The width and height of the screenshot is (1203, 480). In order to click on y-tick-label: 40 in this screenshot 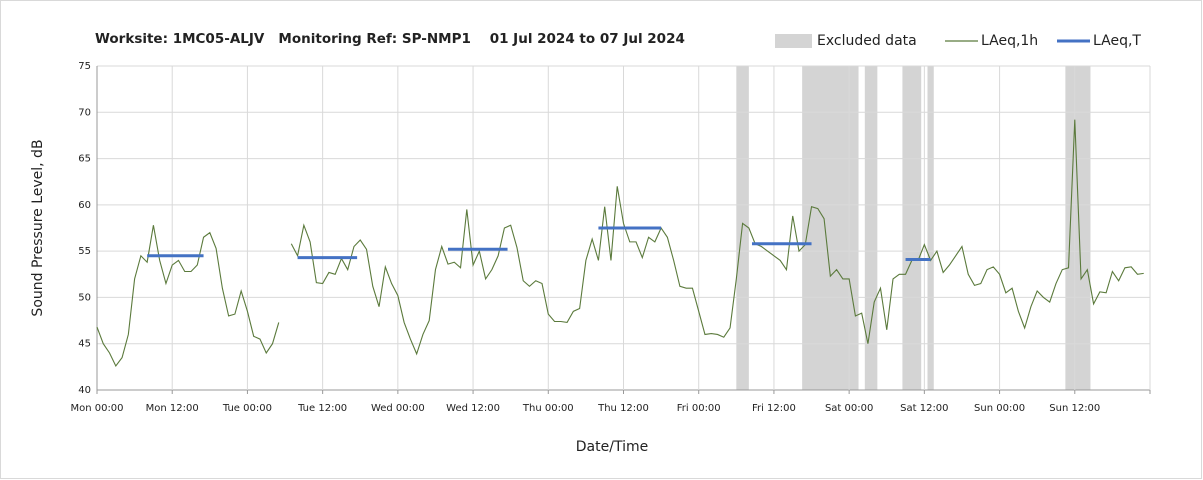, I will do `click(84, 390)`.